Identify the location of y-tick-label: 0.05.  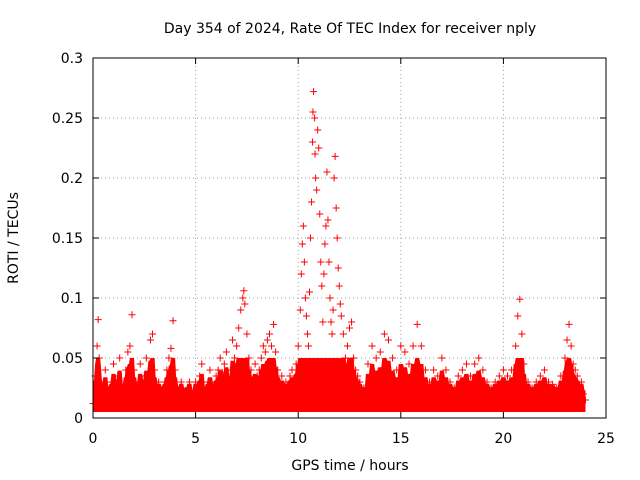
(67, 359).